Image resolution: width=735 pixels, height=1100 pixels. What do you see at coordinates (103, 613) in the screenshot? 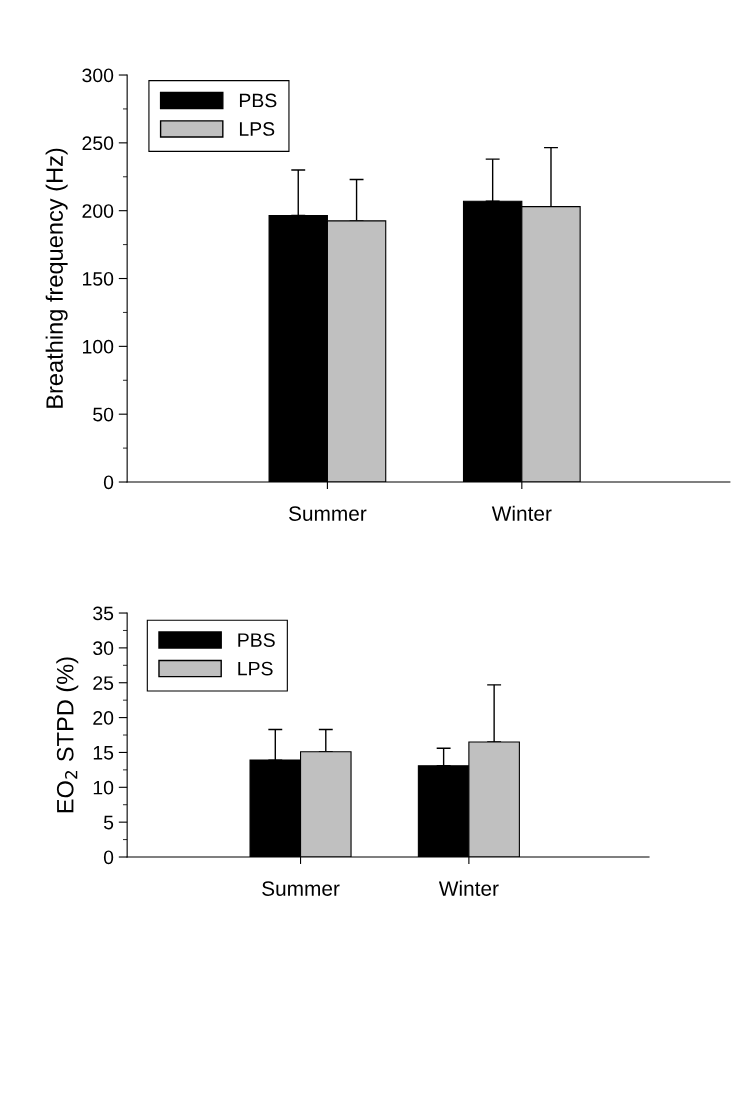
I see `y-tick-label: 35` at bounding box center [103, 613].